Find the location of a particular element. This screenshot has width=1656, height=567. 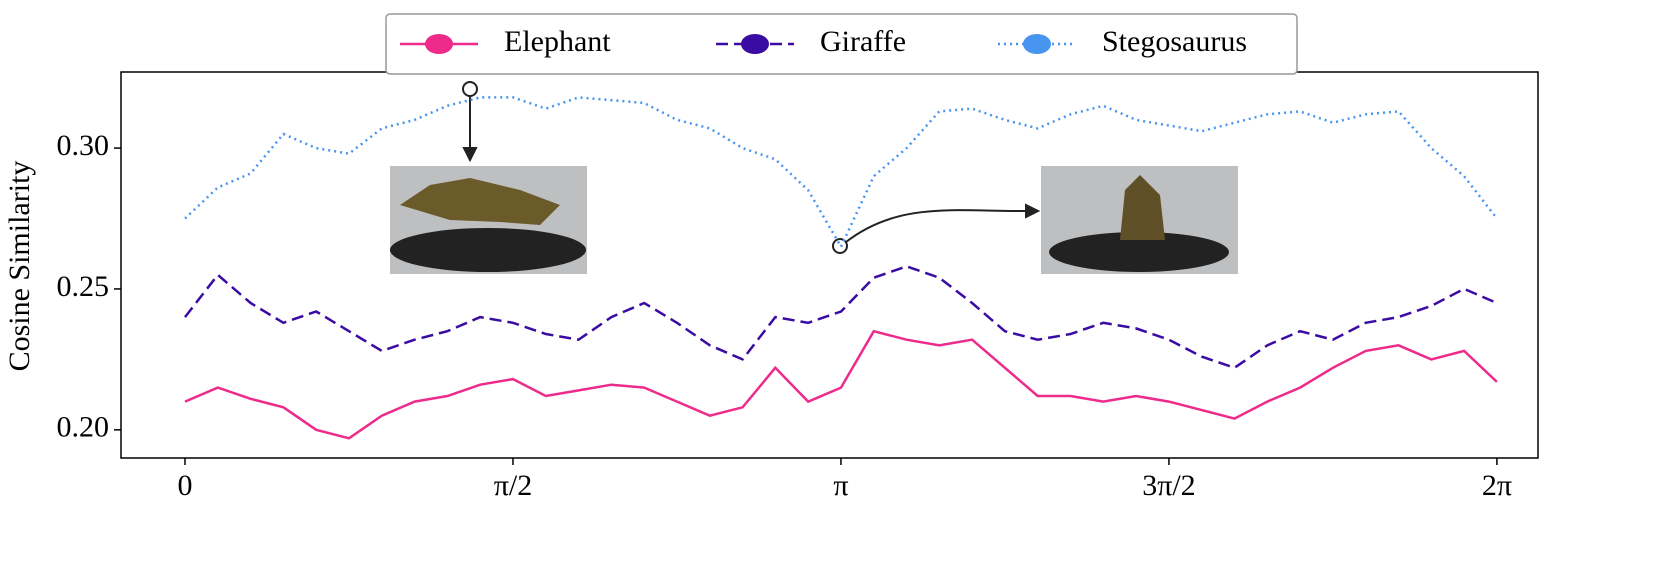

data-line is located at coordinates (841, 317).